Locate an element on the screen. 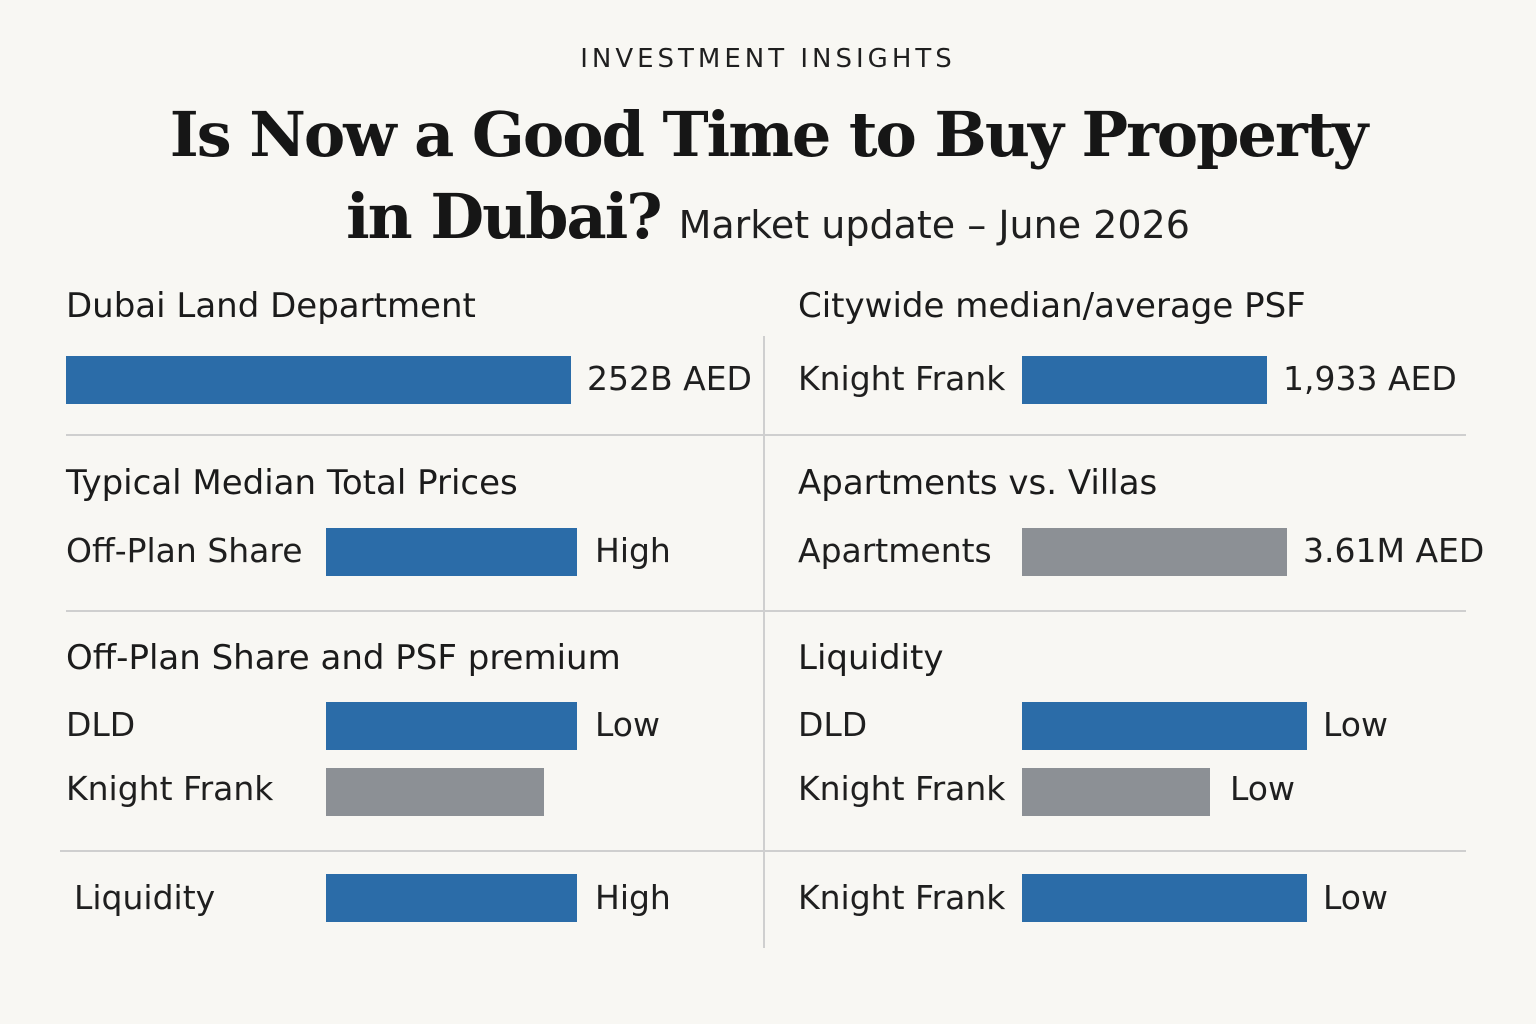 The image size is (1536, 1024). bar-value-label: 252B AED is located at coordinates (669, 378).